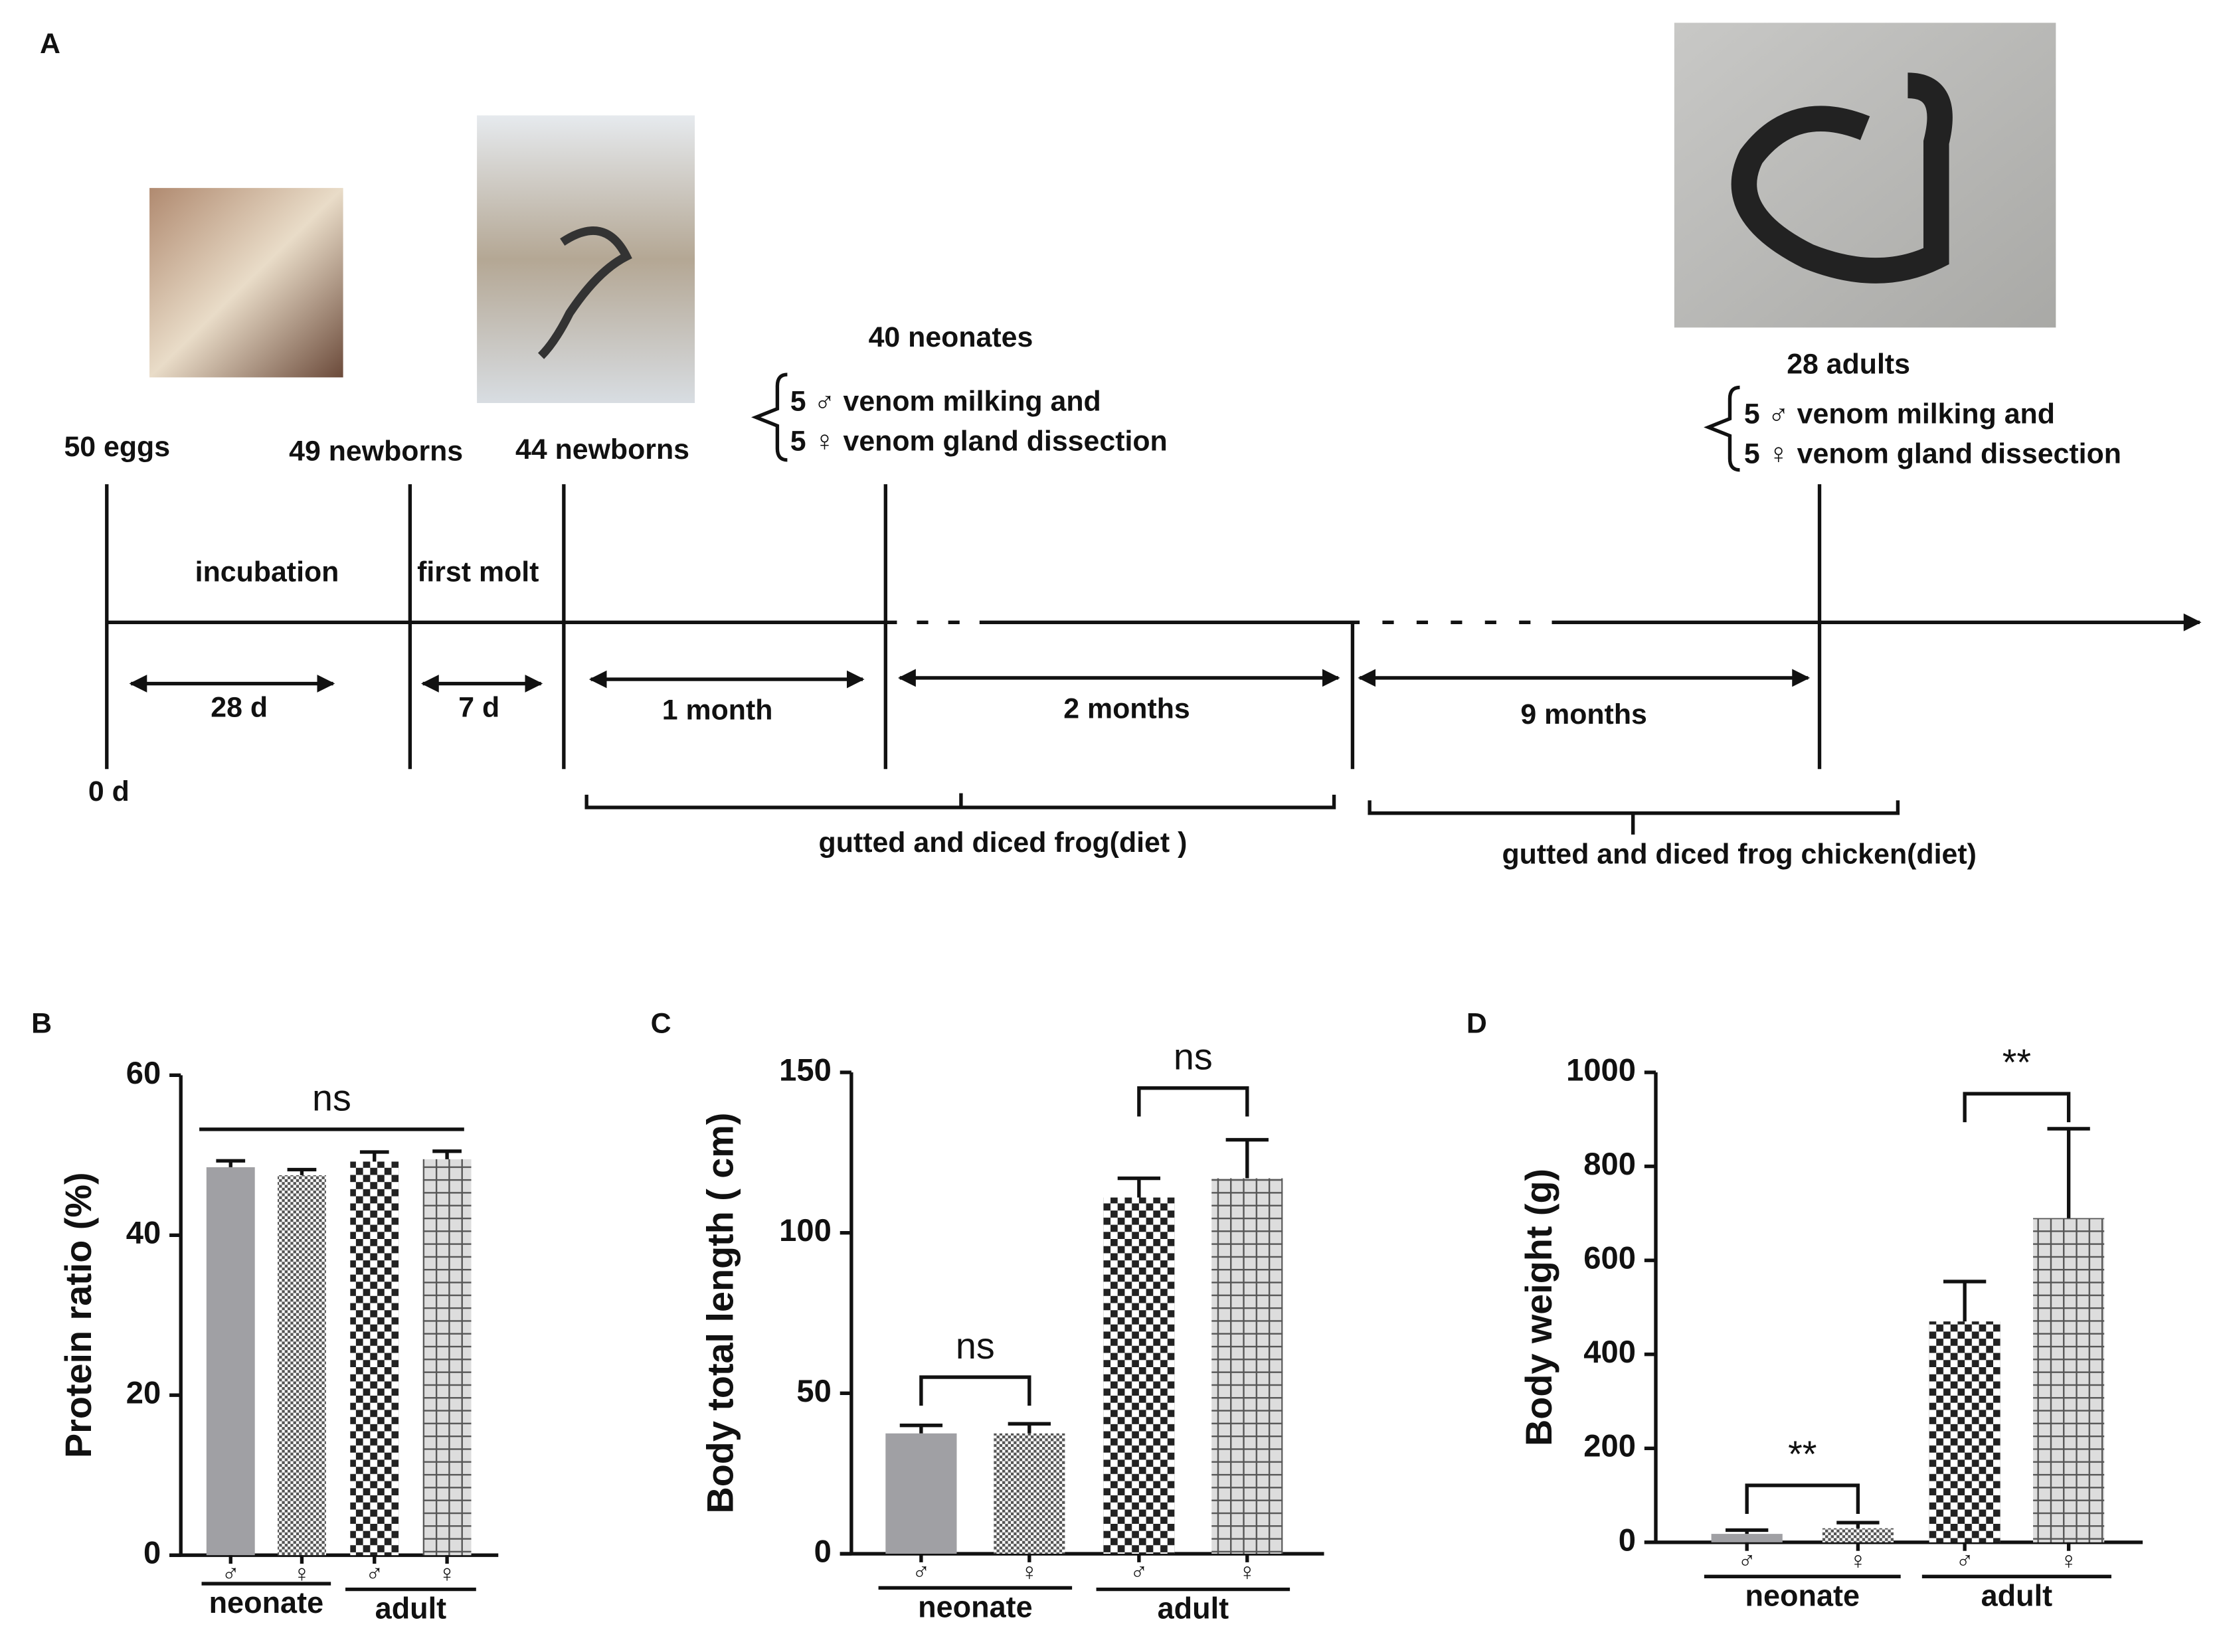  Describe the element at coordinates (143, 1392) in the screenshot. I see `y-tick-label: 20` at that location.